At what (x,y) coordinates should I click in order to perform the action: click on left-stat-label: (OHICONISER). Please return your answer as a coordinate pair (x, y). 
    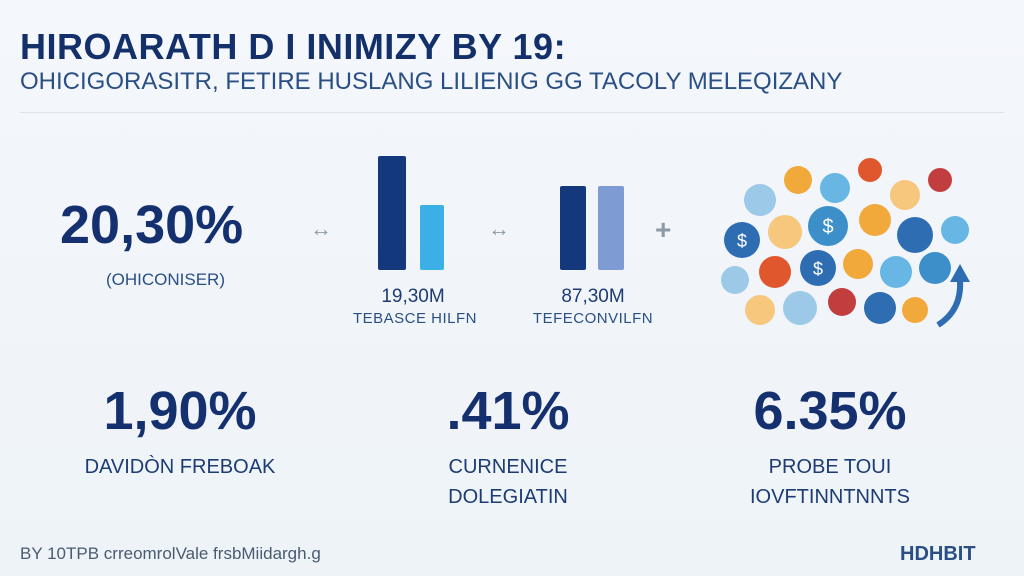
    Looking at the image, I should click on (165, 279).